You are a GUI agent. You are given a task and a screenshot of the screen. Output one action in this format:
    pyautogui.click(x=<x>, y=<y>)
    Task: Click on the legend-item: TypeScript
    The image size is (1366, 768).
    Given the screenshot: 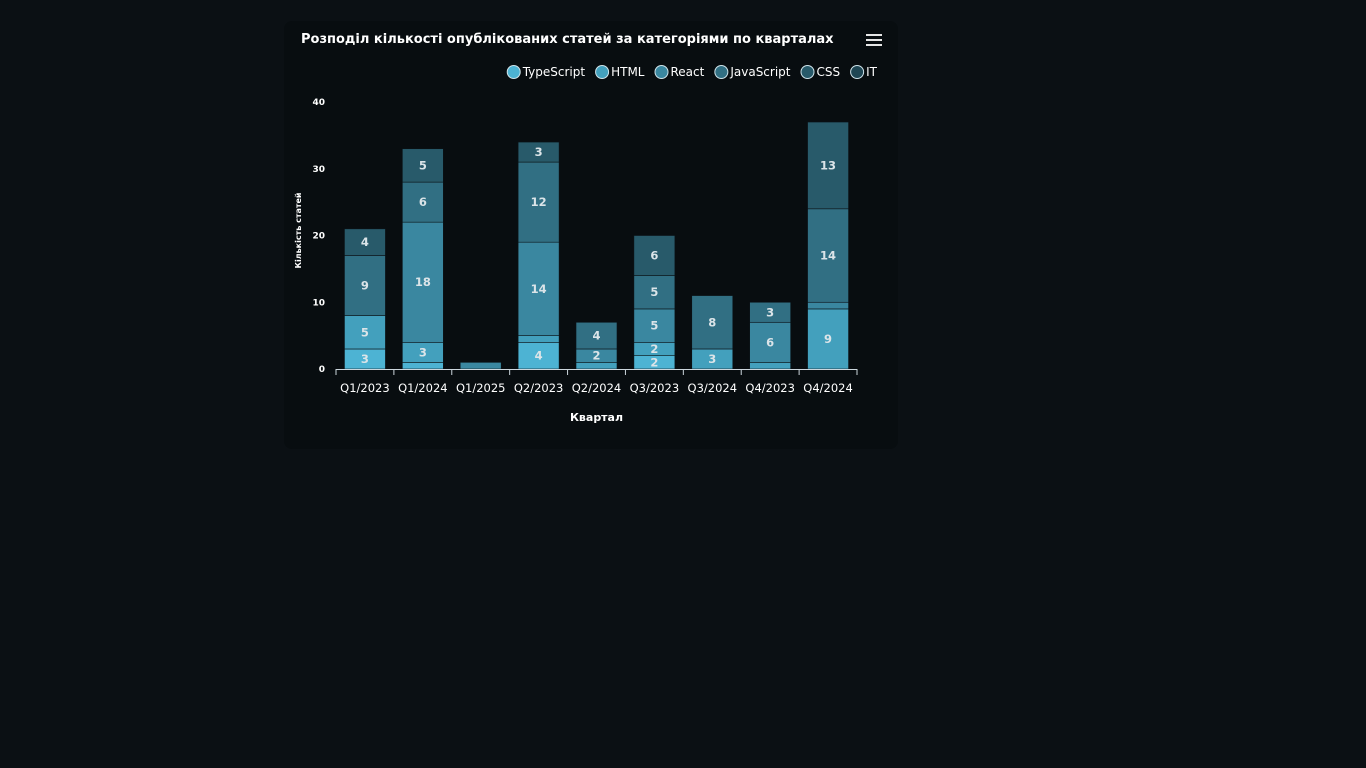 What is the action you would take?
    pyautogui.click(x=546, y=72)
    